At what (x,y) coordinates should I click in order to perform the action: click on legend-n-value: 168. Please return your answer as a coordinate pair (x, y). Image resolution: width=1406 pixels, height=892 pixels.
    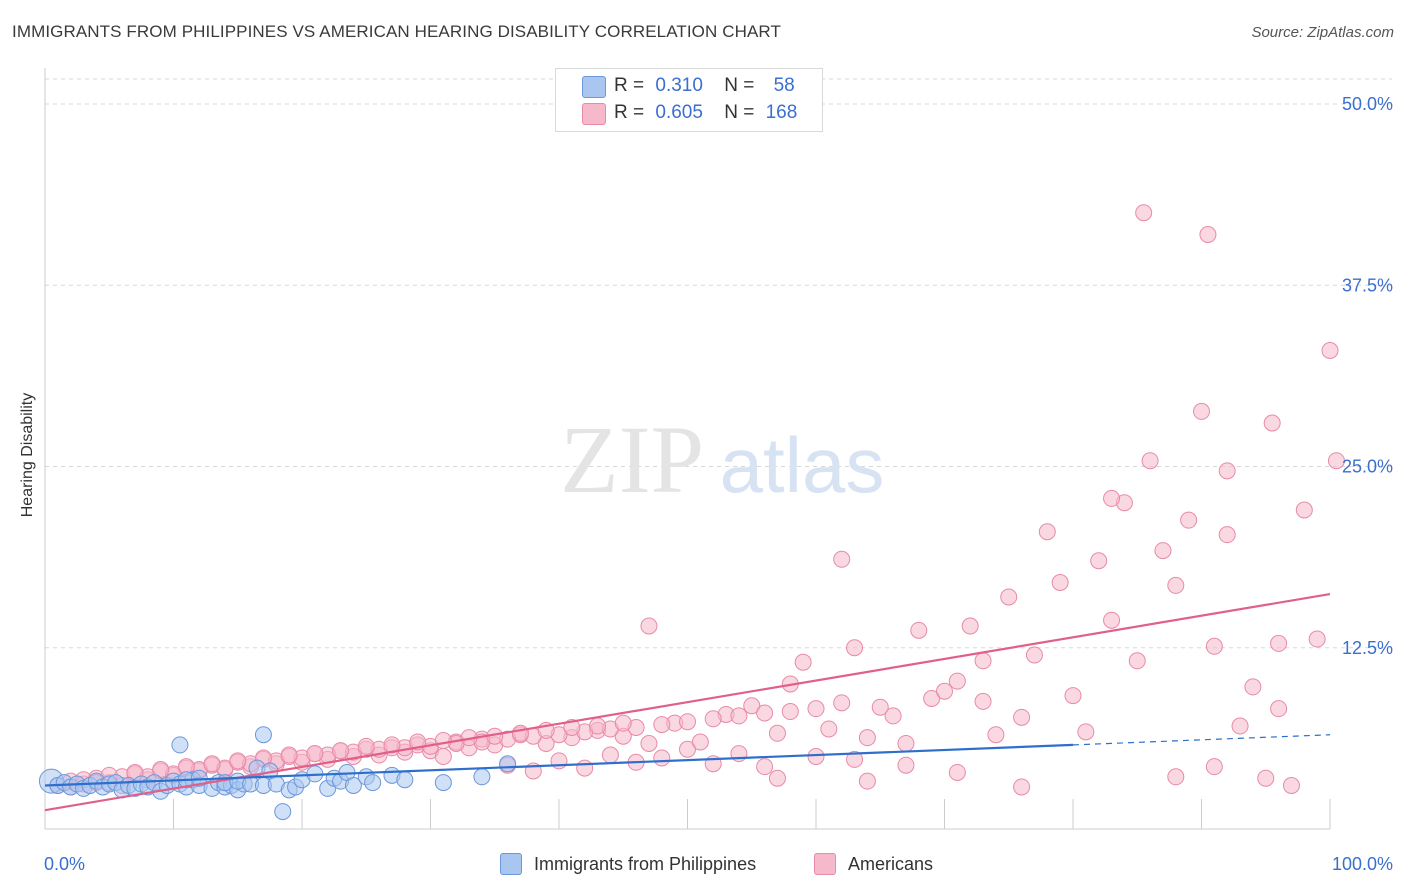
    Looking at the image, I should click on (781, 112).